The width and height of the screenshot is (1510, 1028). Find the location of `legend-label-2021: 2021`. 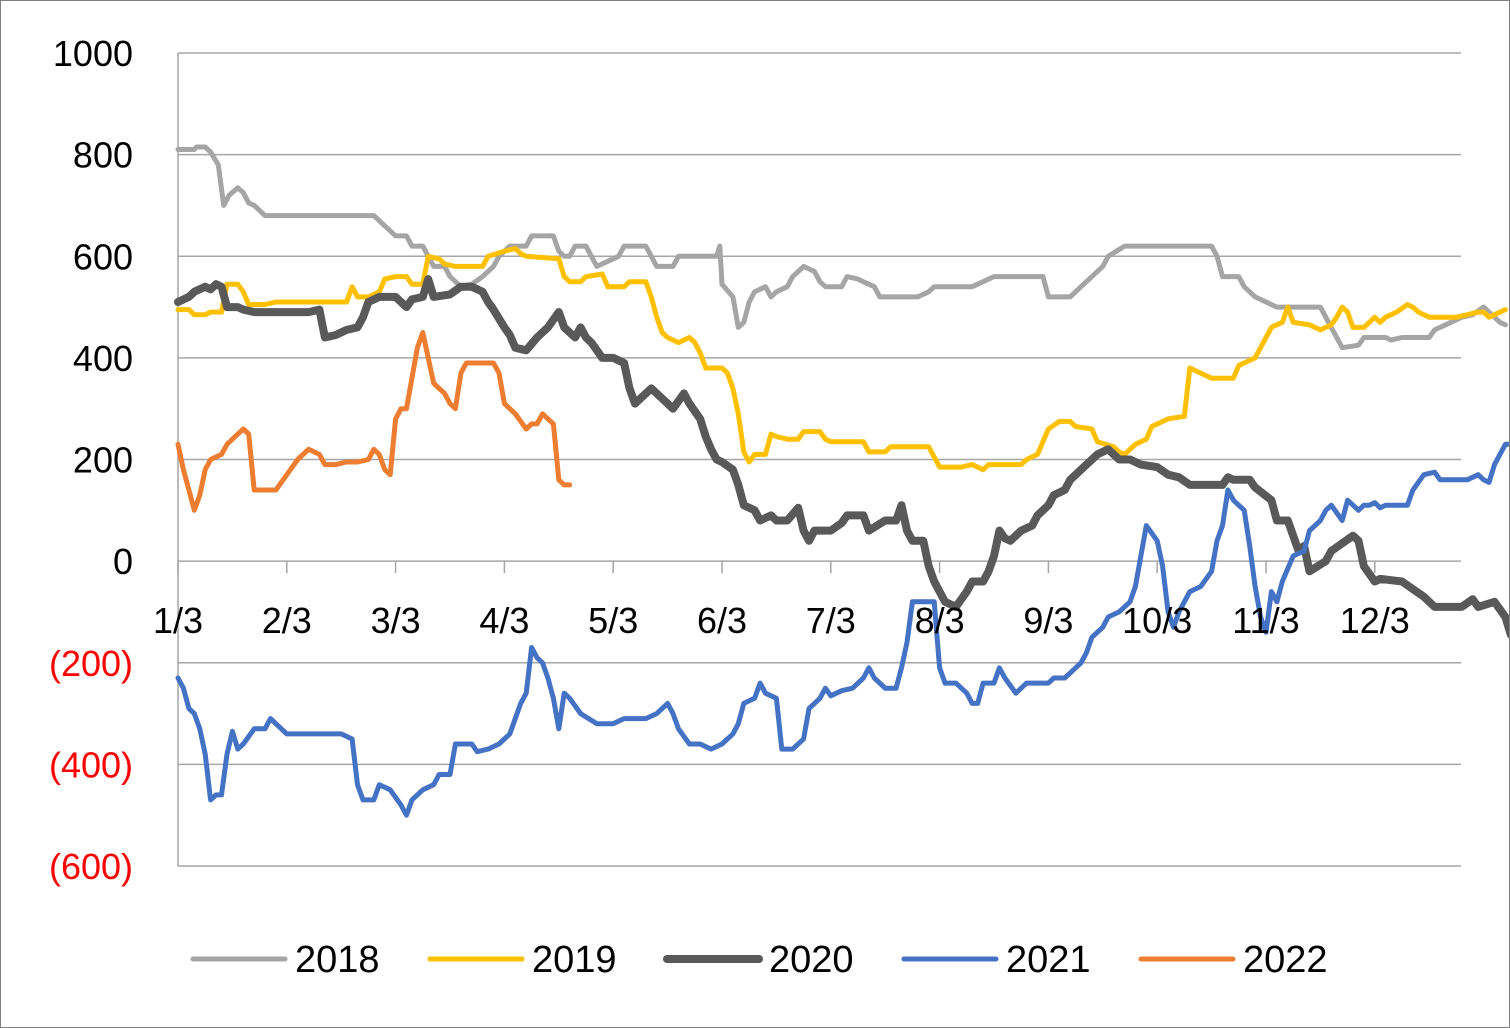

legend-label-2021: 2021 is located at coordinates (1048, 960).